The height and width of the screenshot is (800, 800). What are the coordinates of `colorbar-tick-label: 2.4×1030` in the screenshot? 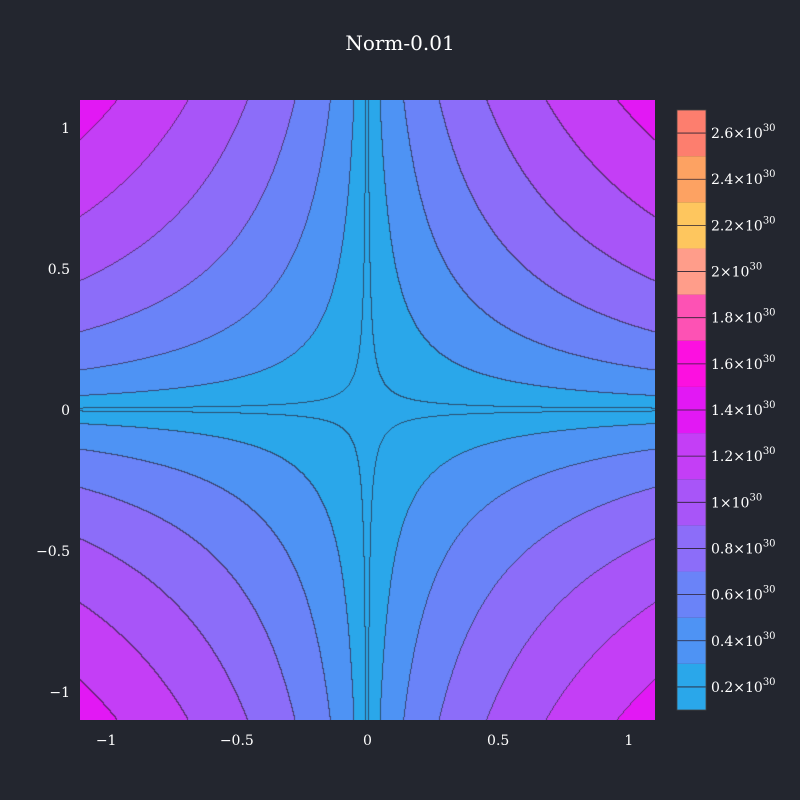 It's located at (743, 178).